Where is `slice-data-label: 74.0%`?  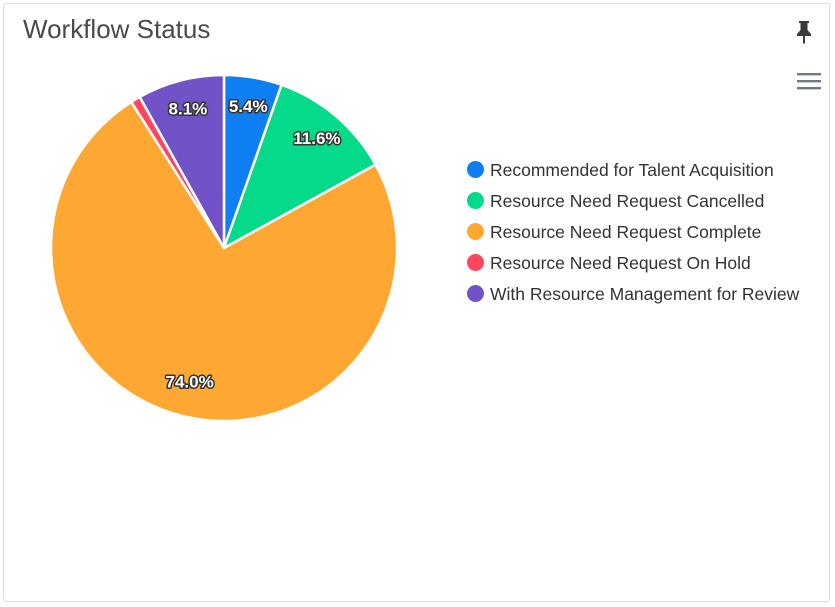
slice-data-label: 74.0% is located at coordinates (189, 382).